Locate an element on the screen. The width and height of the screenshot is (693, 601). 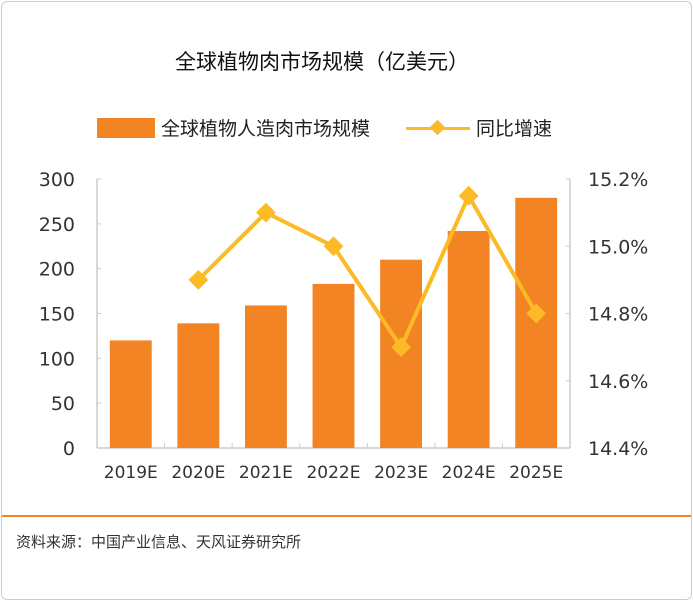
left-tick-label: 50 is located at coordinates (63, 404).